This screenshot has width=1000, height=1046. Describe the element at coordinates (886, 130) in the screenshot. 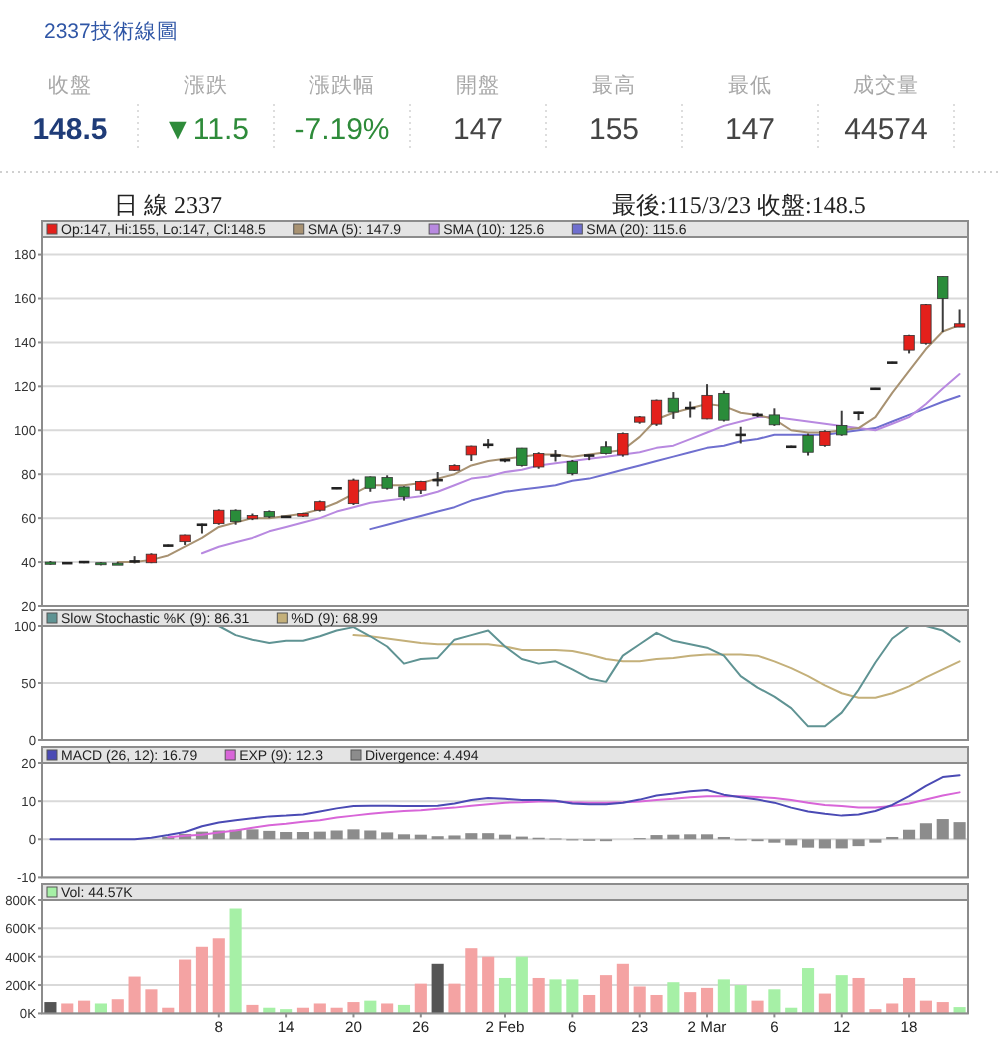

I see `text: 44574` at that location.